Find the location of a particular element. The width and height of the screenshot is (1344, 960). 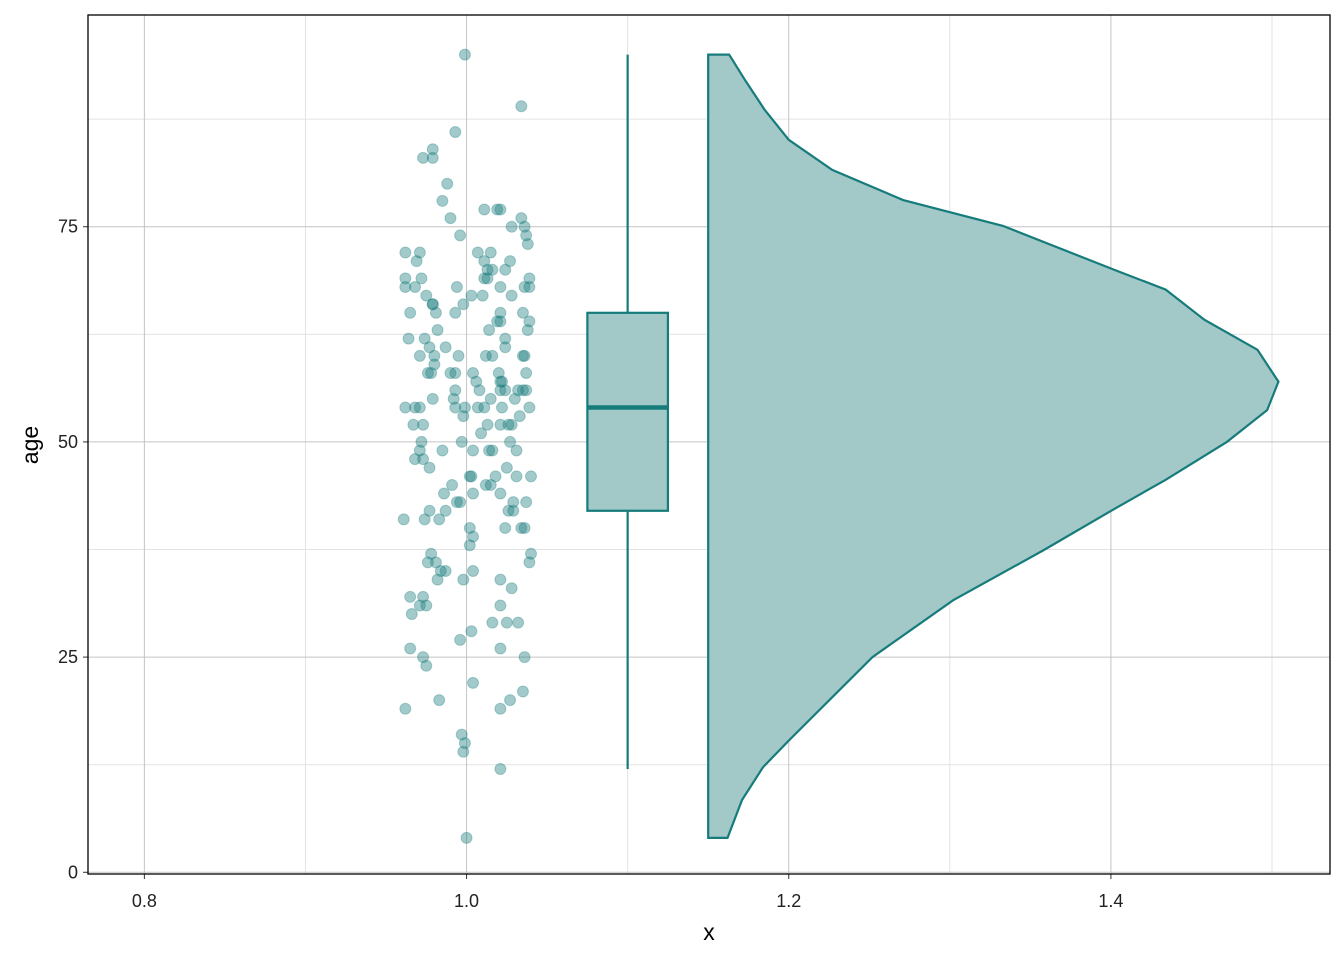

x-axis-title: x is located at coordinates (709, 932).